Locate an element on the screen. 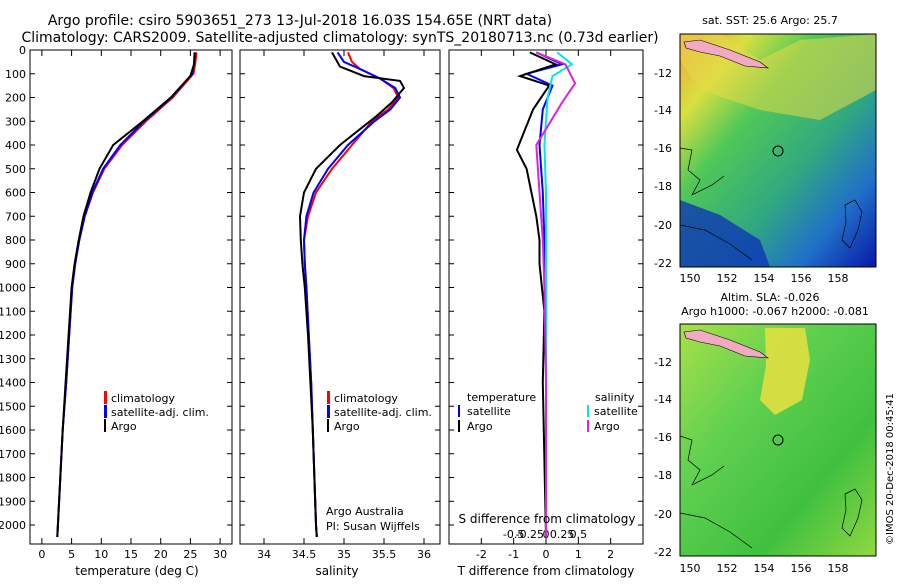 This screenshot has width=900, height=584. series-line-s-argo is located at coordinates (556, 294).